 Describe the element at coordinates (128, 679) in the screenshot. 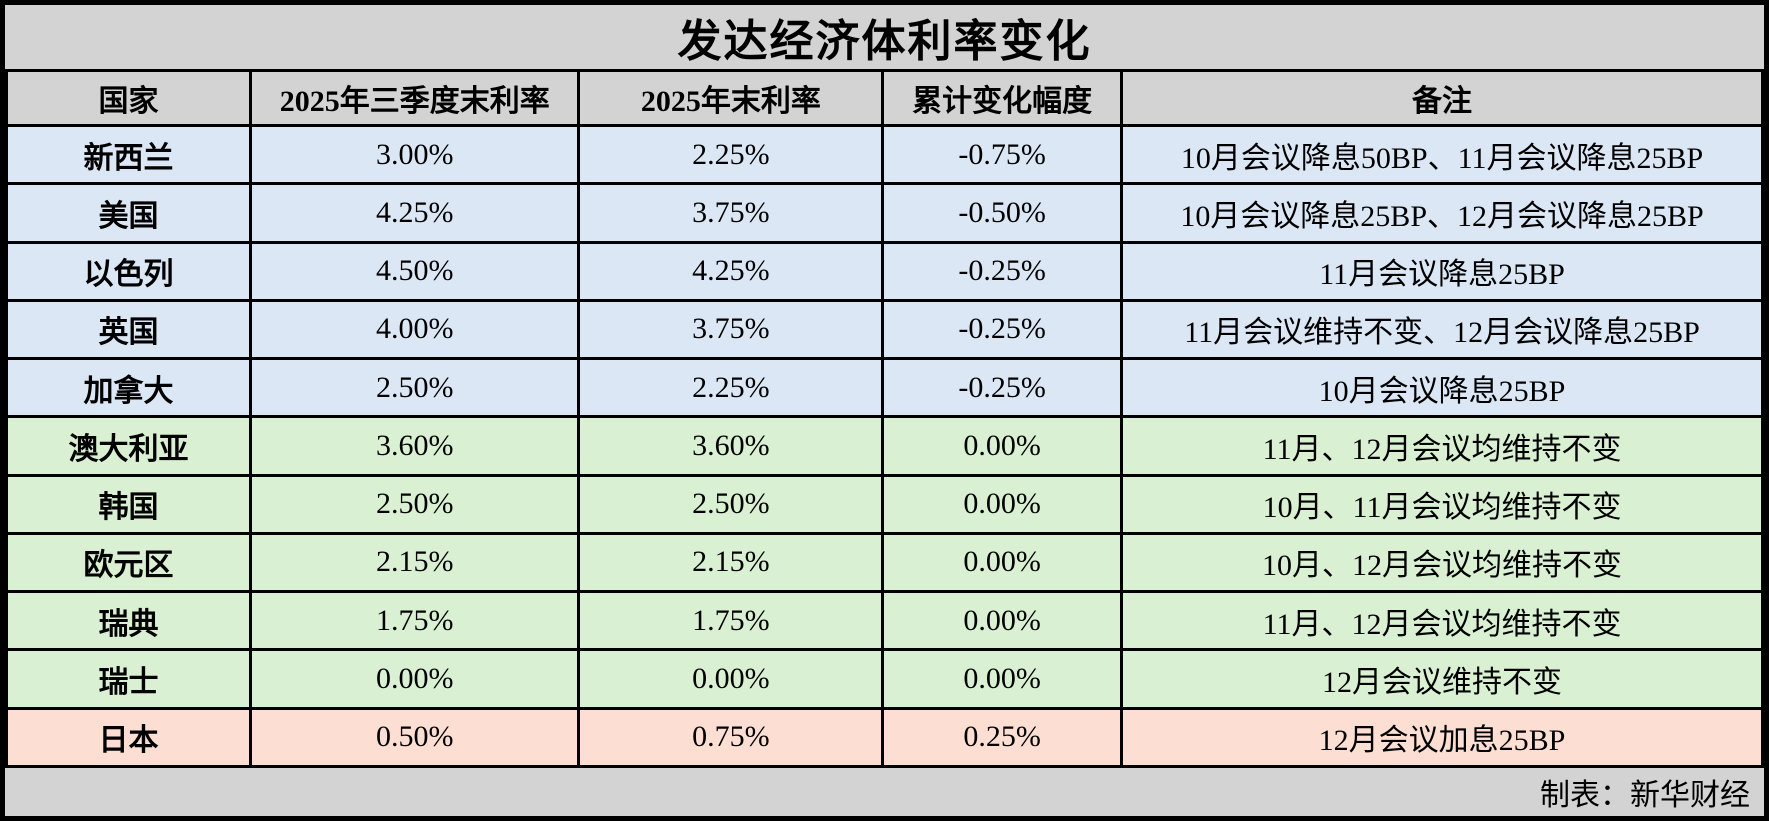

I see `country-cell: 瑞士` at that location.